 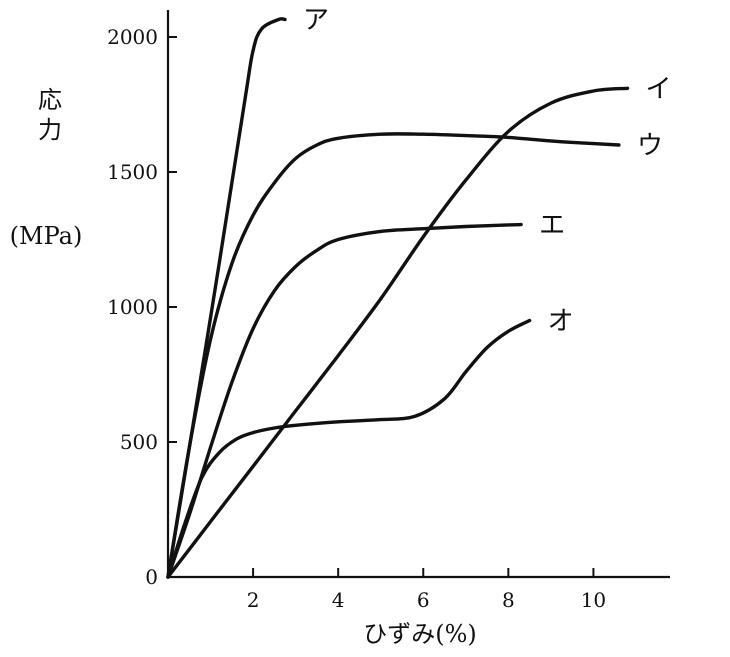 What do you see at coordinates (132, 307) in the screenshot?
I see `y-tick-label-1000: 1000` at bounding box center [132, 307].